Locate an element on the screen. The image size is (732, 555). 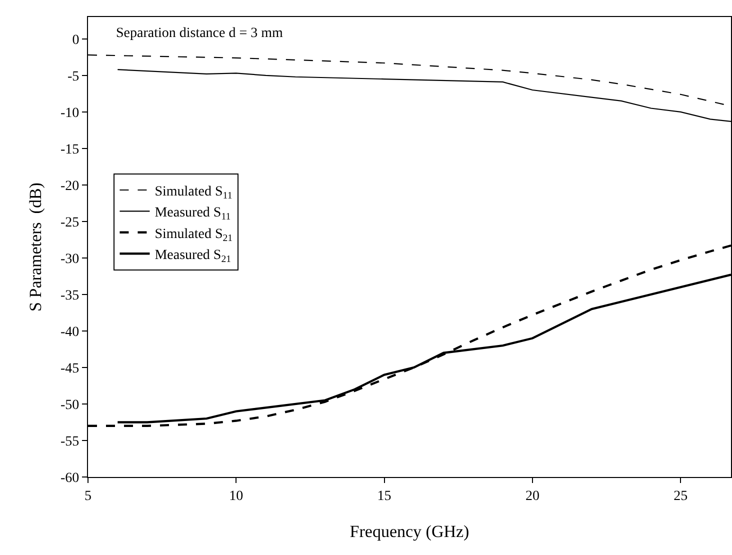
y-tick-label: -45 is located at coordinates (70, 368).